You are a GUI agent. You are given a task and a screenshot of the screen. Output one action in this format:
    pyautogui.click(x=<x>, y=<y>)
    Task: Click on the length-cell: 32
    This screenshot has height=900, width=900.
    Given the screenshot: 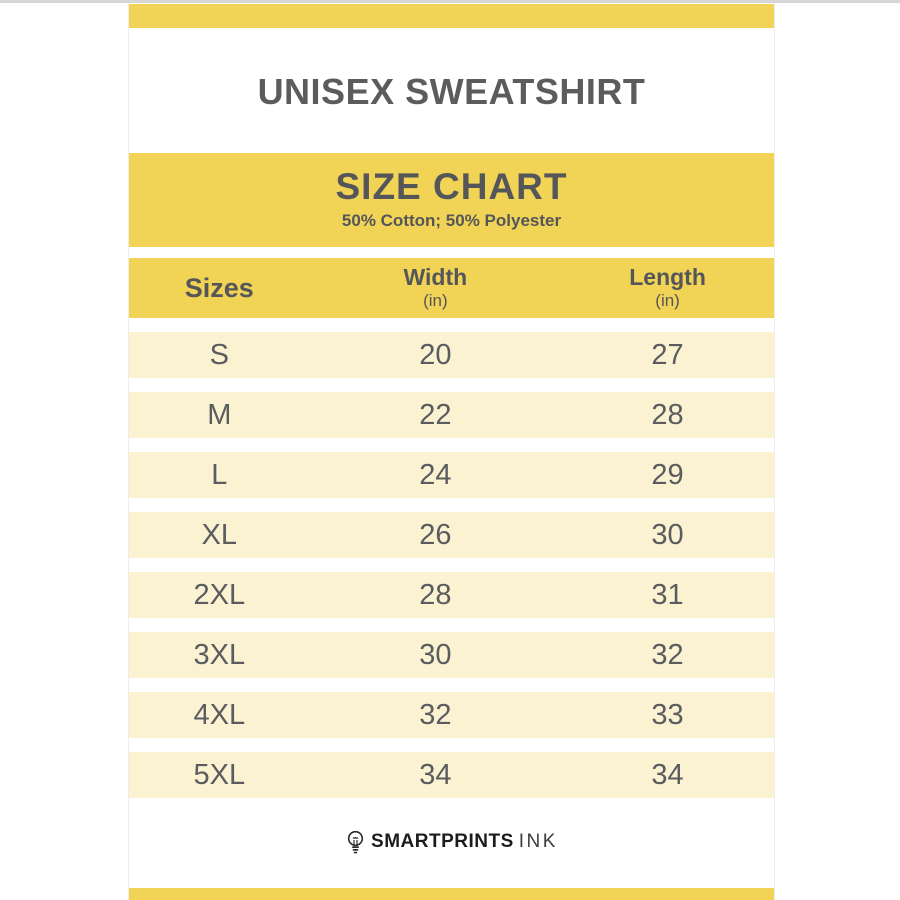 What is the action you would take?
    pyautogui.click(x=667, y=654)
    